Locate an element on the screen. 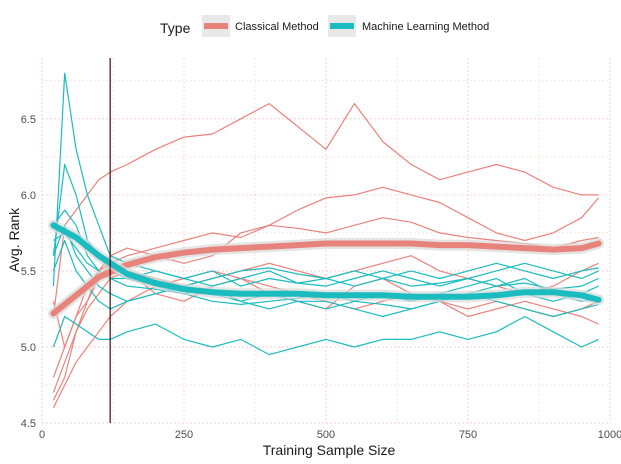 The height and width of the screenshot is (464, 621). x-tick-label: 750 is located at coordinates (468, 435).